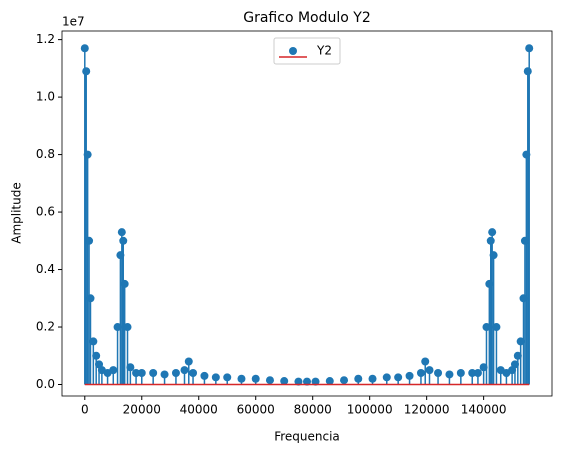  What do you see at coordinates (45, 327) in the screenshot?
I see `y-tick-label: 0.2` at bounding box center [45, 327].